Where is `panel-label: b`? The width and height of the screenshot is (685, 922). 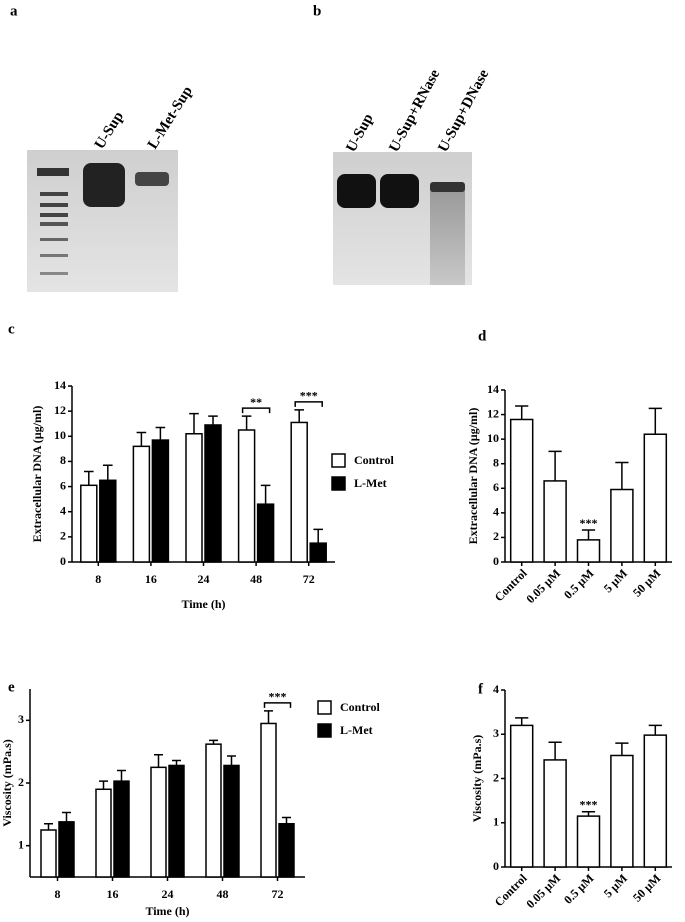
panel-label: b is located at coordinates (317, 11).